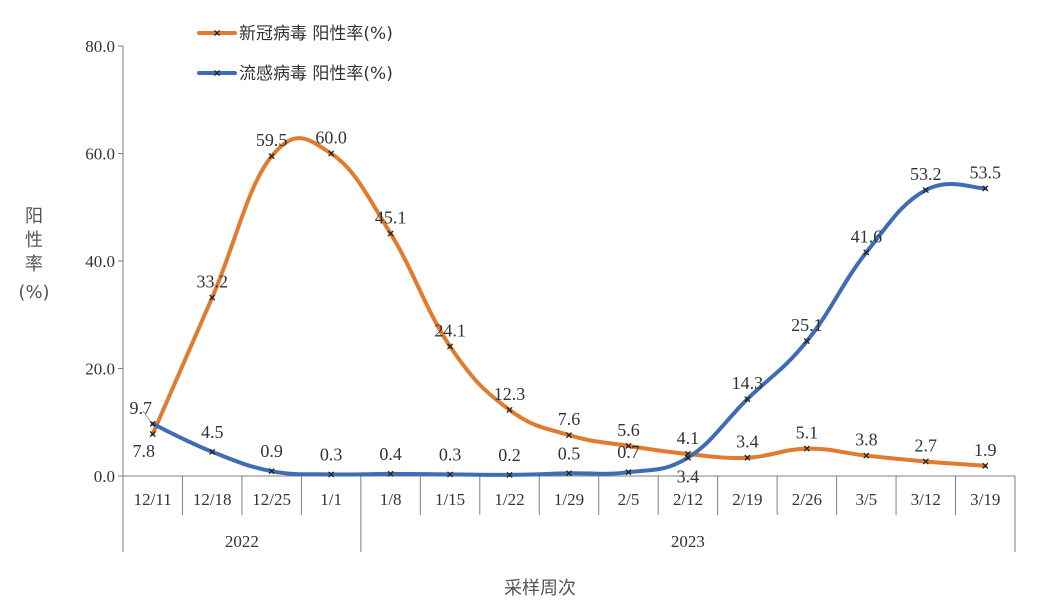 Image resolution: width=1041 pixels, height=611 pixels. What do you see at coordinates (807, 499) in the screenshot?
I see `x-tick-label: 2/26` at bounding box center [807, 499].